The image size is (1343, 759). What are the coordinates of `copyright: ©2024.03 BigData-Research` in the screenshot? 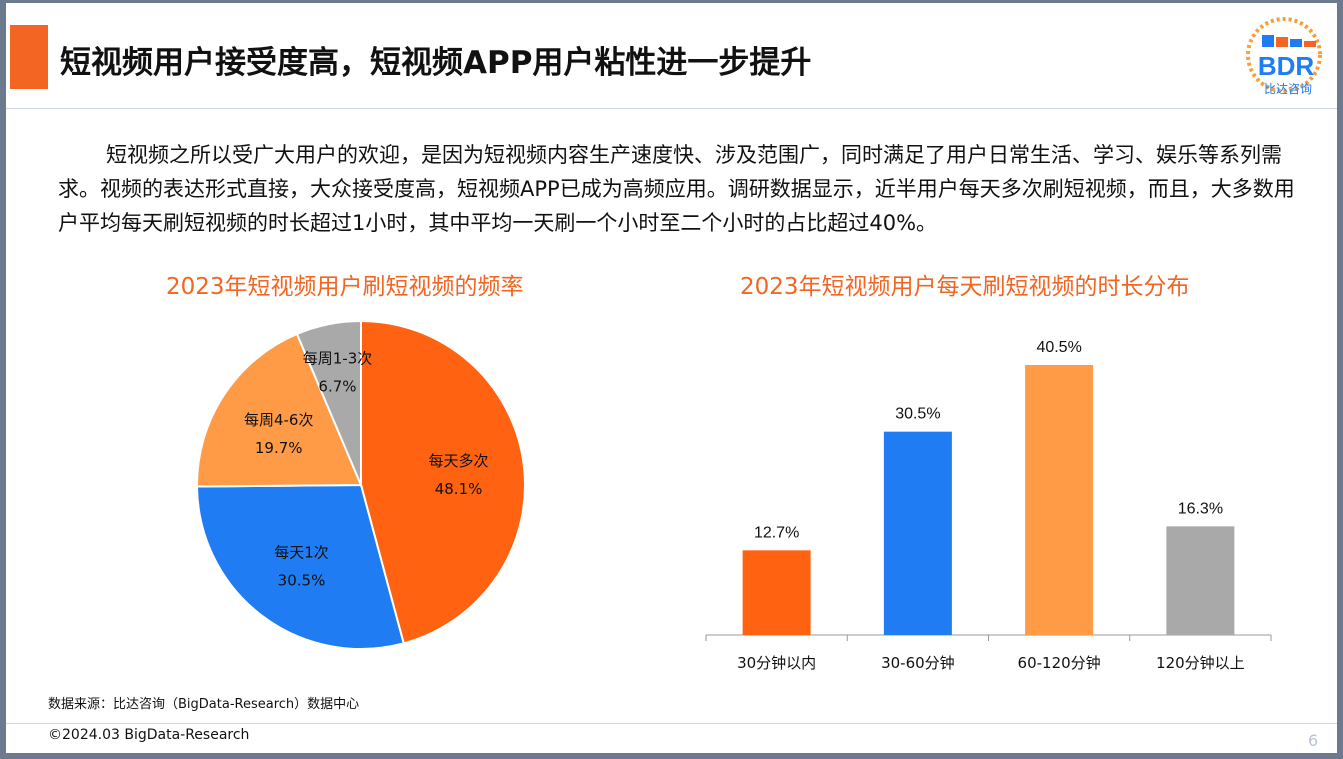 It's located at (149, 735).